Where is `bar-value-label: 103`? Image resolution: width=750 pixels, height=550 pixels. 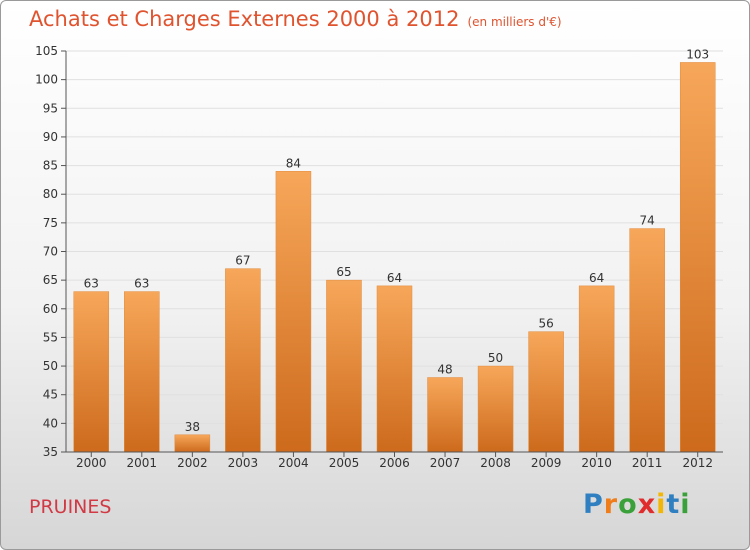 bar-value-label: 103 is located at coordinates (697, 54).